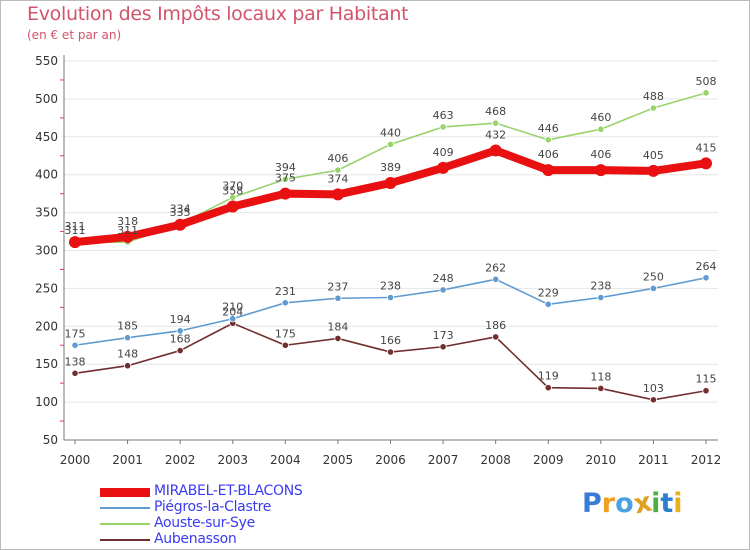  What do you see at coordinates (653, 460) in the screenshot?
I see `x-tick-label: 2011` at bounding box center [653, 460].